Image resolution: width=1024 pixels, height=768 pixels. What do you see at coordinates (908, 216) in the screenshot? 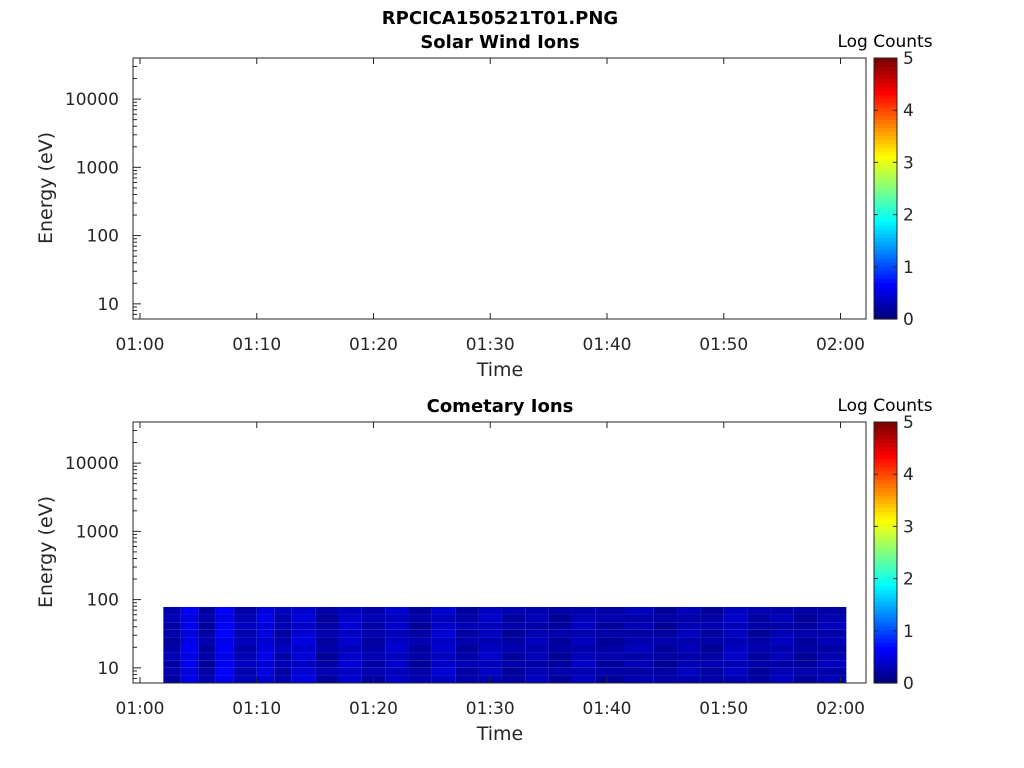
I see `solar-wind-colorbar-tick-label: 2` at bounding box center [908, 216].